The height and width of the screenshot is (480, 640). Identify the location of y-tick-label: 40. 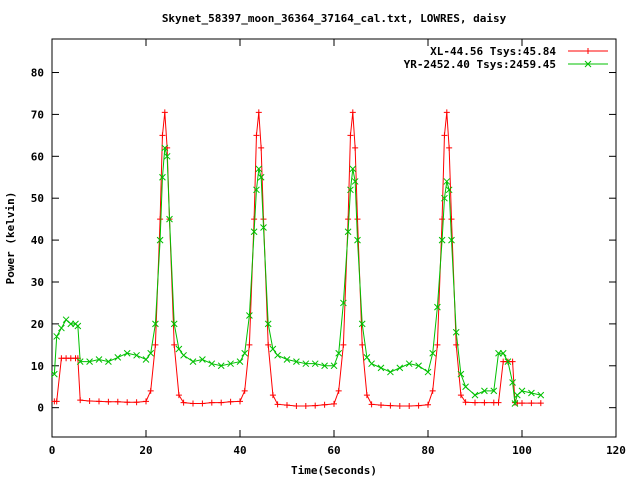
(37, 240).